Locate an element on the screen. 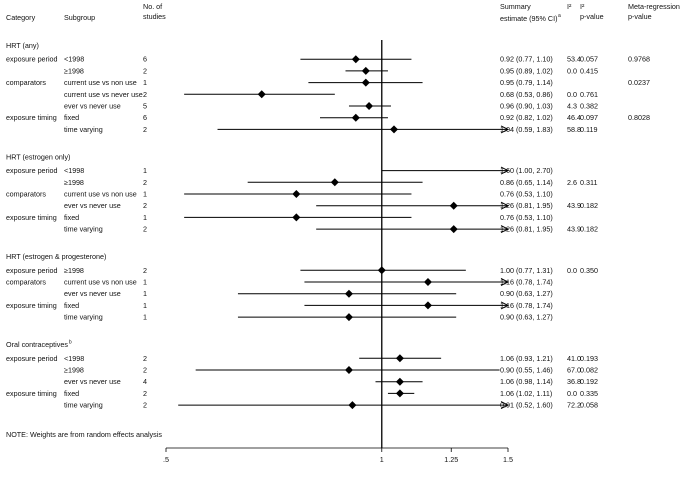 The height and width of the screenshot is (492, 685). row-i2: 72.2 is located at coordinates (574, 405).